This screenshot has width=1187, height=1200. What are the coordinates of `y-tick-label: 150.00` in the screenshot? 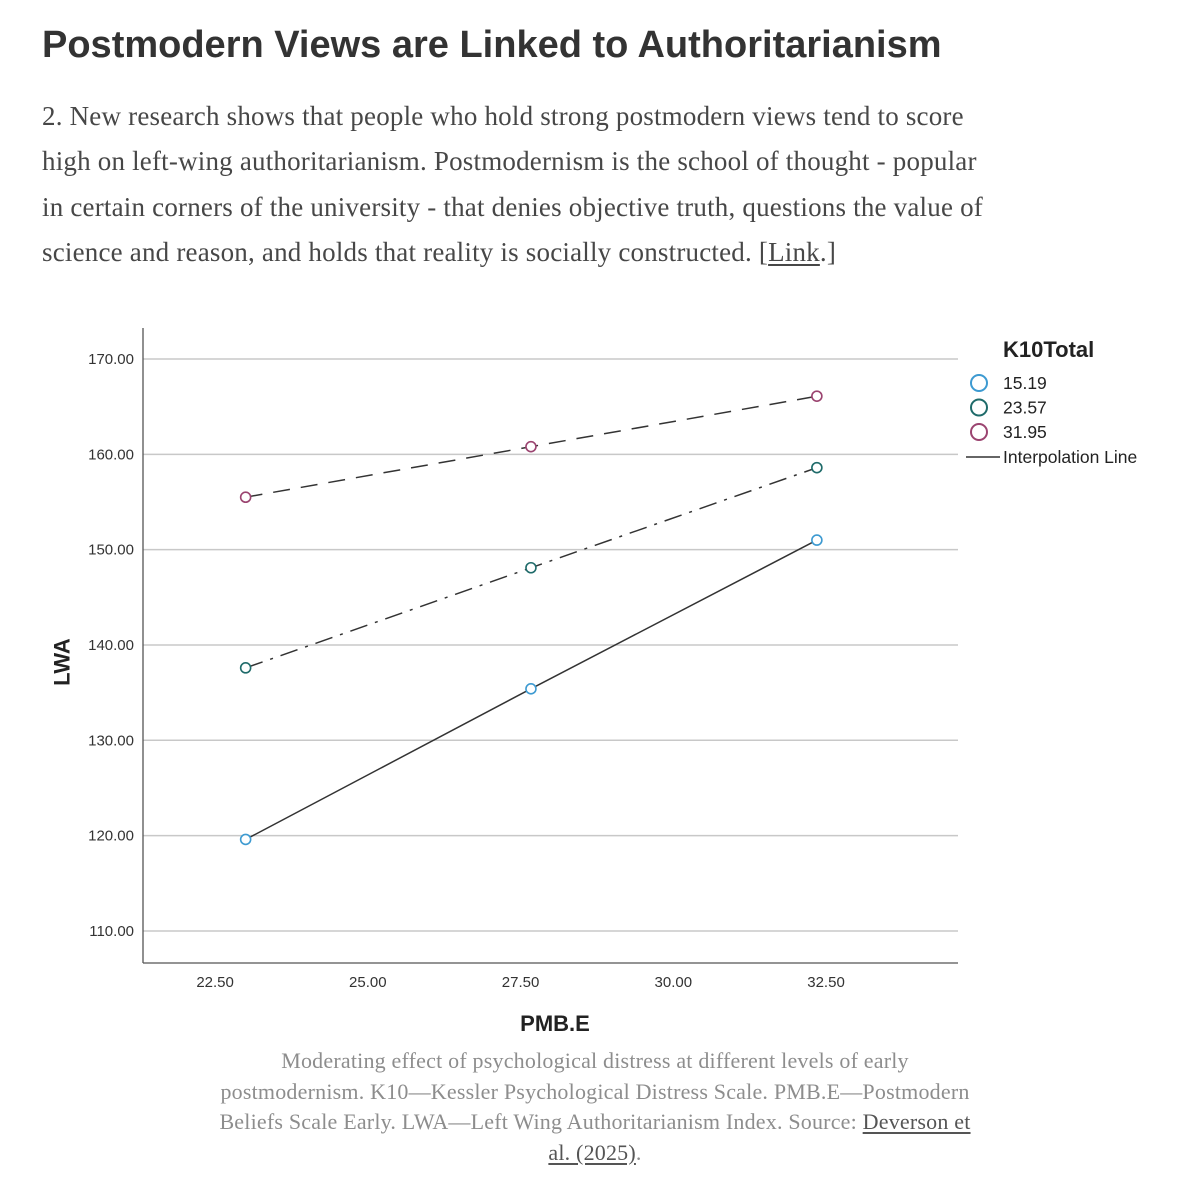 It's located at (111, 550).